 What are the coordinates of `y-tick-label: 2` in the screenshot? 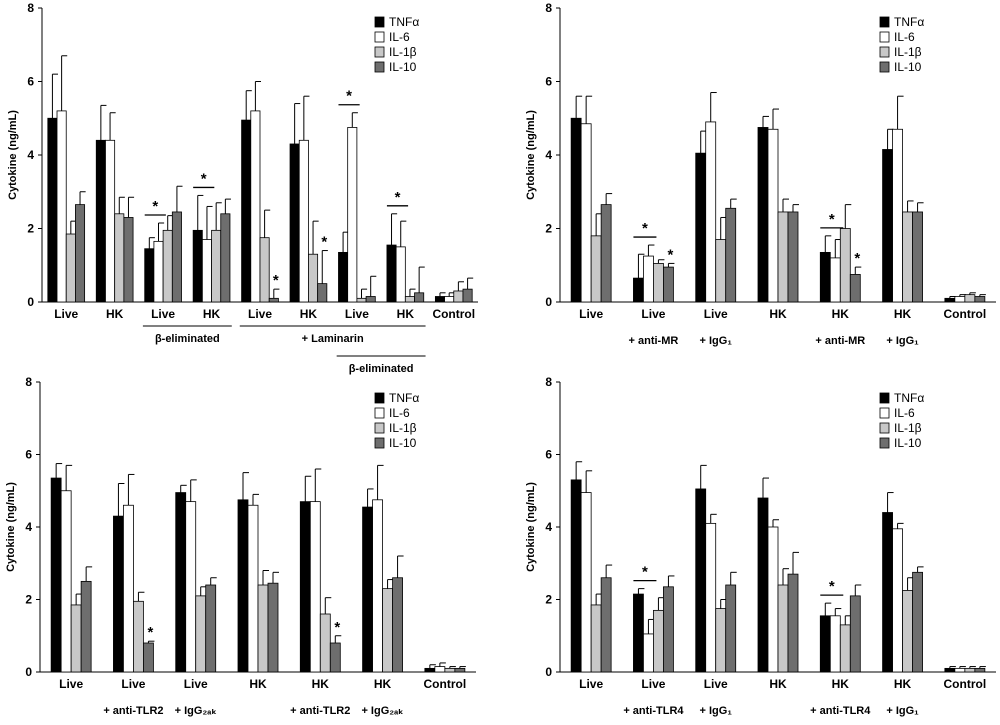 It's located at (548, 600).